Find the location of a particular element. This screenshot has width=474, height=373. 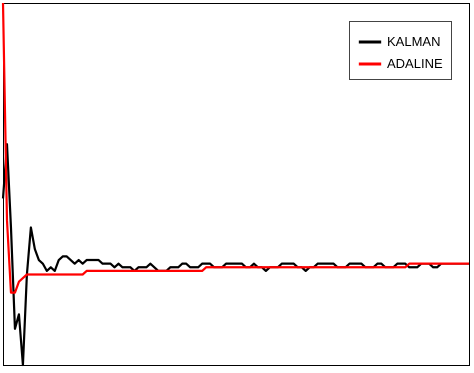

legend-label: ADALINE is located at coordinates (415, 63).